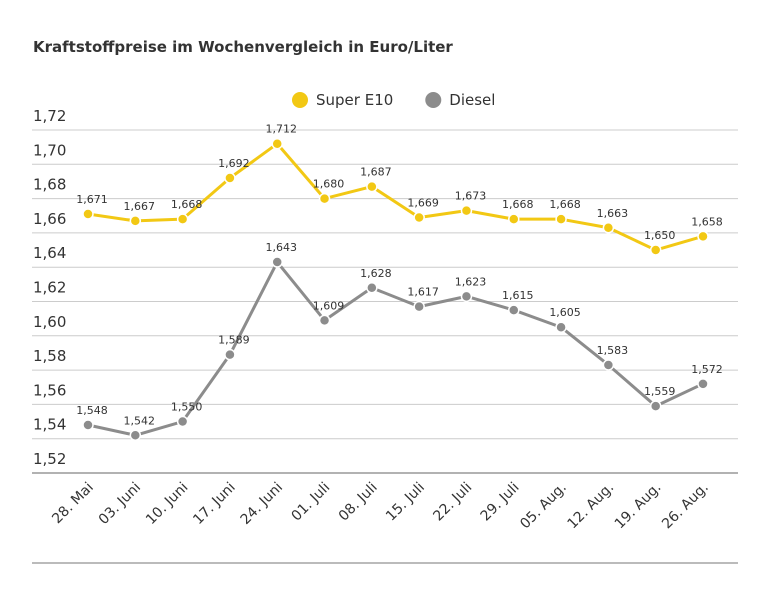  What do you see at coordinates (471, 196) in the screenshot?
I see `data-label: 1,673` at bounding box center [471, 196].